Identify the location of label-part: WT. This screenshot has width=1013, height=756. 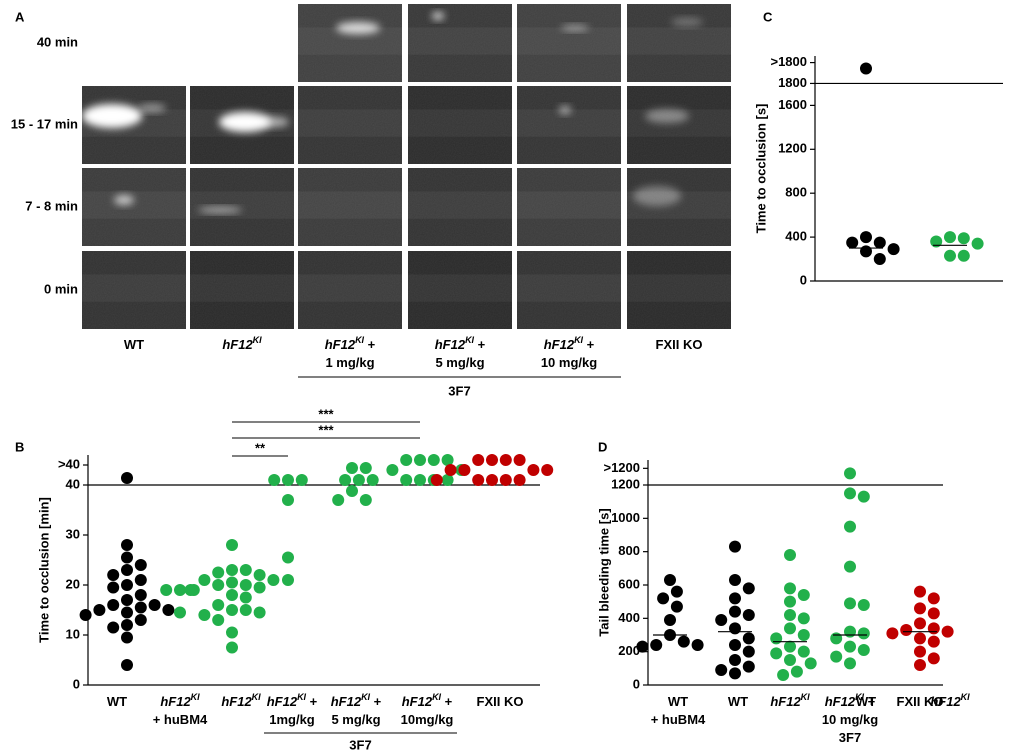
(117, 701).